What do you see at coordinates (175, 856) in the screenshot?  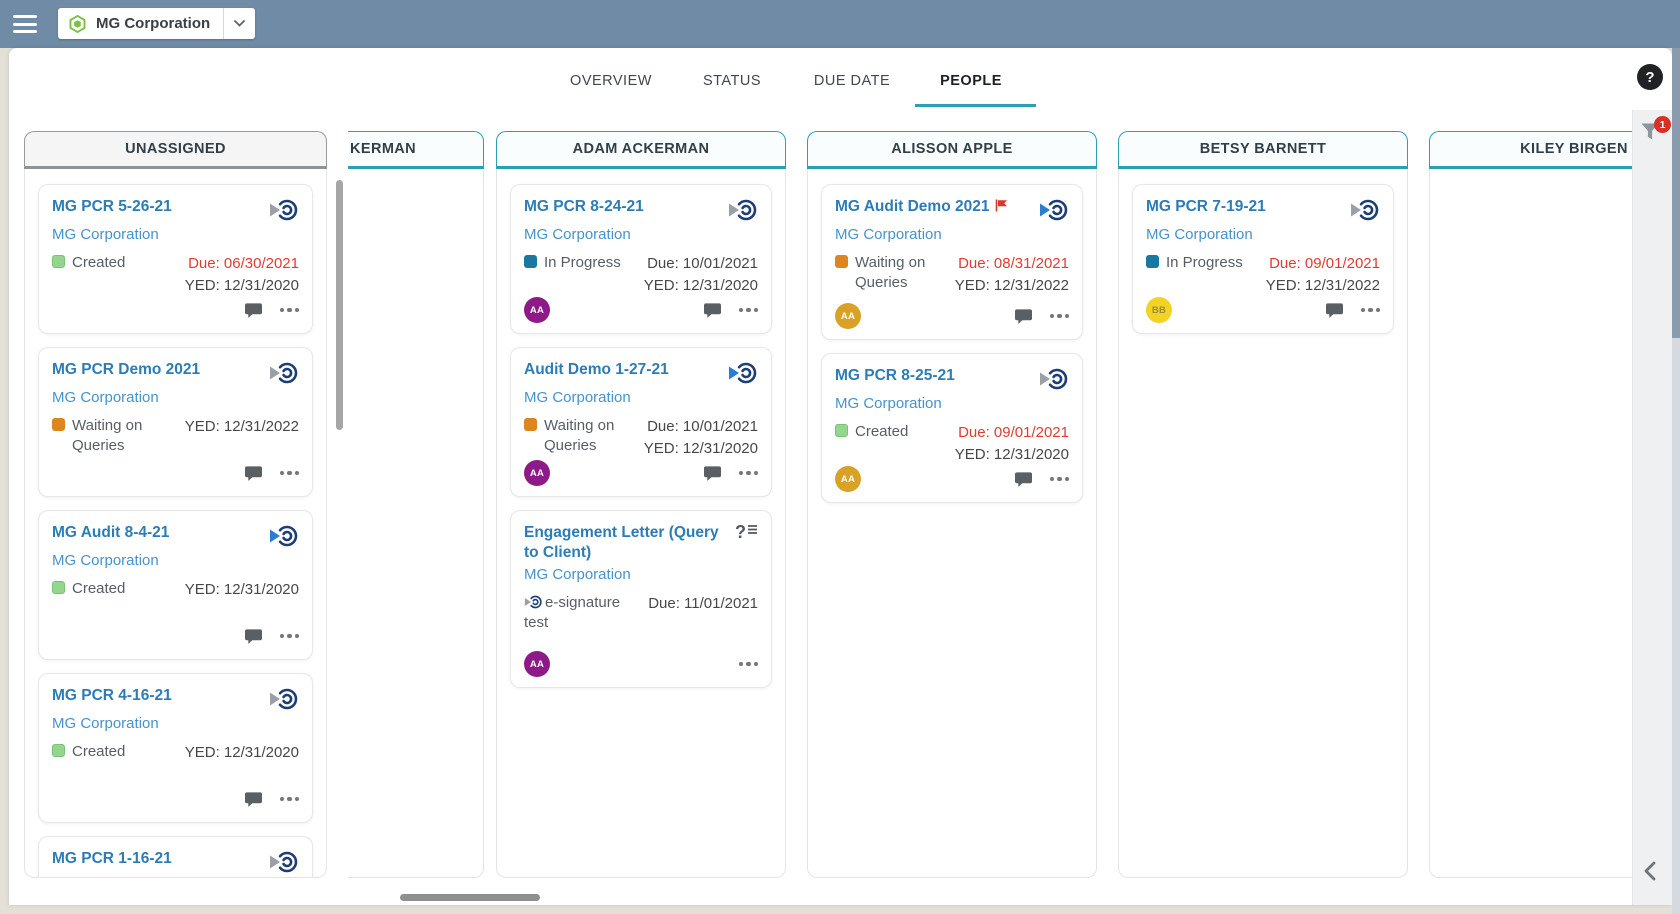 I see `engagement-card: MG PCR 1-16-21` at bounding box center [175, 856].